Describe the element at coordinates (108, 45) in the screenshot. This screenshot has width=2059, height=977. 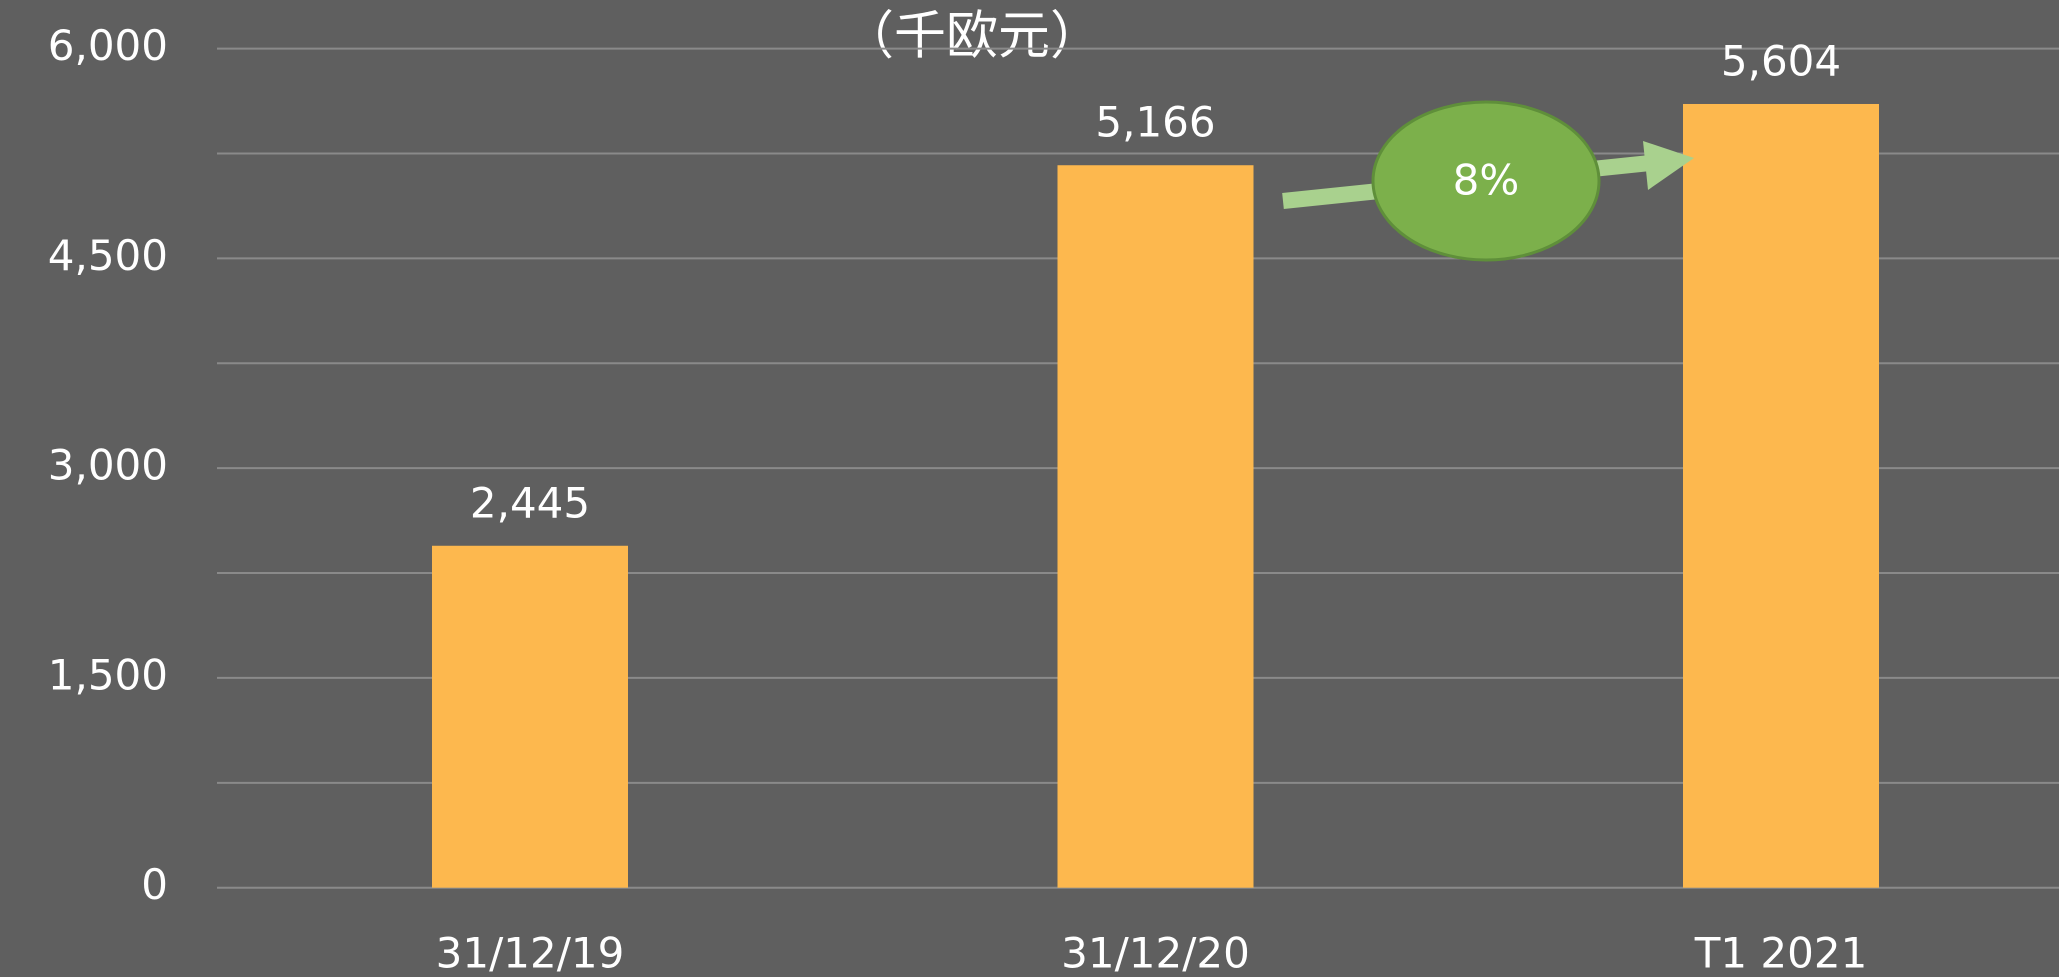
I see `y-tick-label: 6,000` at that location.